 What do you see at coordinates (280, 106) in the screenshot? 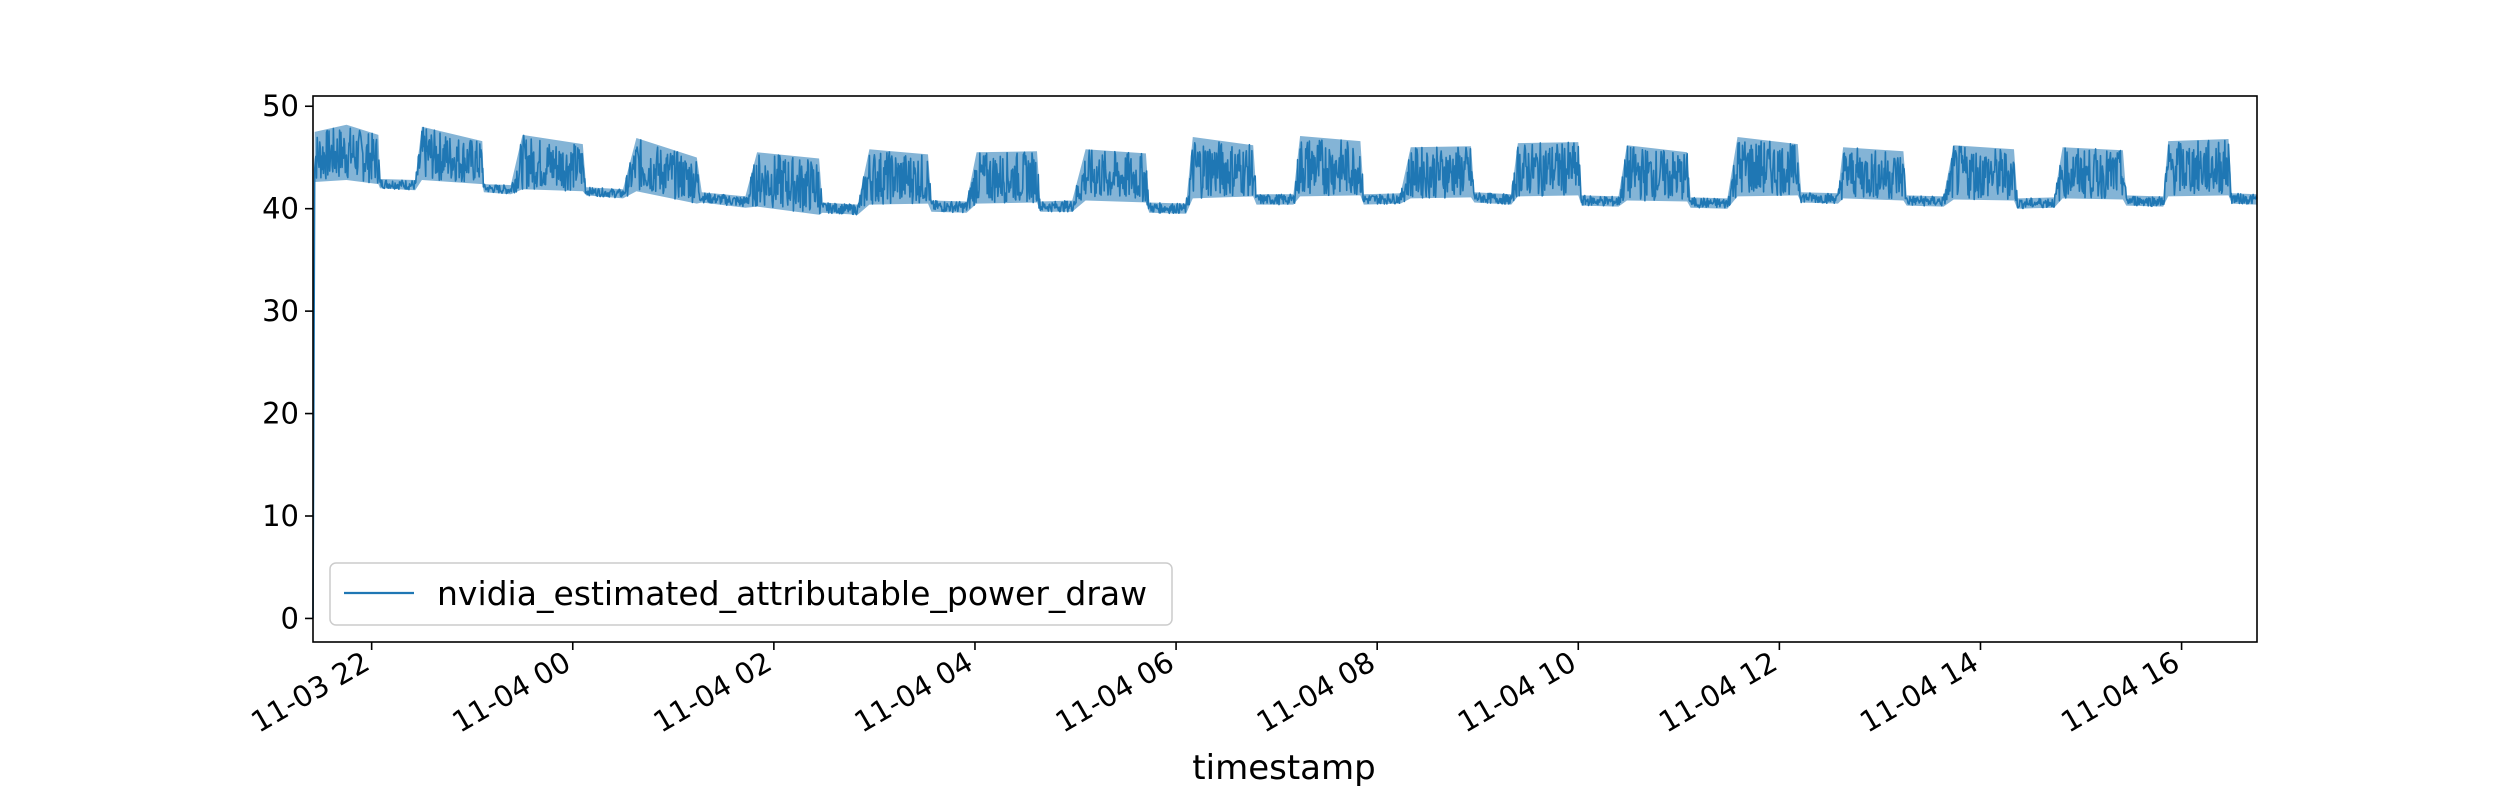
I see `y-tick-label: 50` at bounding box center [280, 106].